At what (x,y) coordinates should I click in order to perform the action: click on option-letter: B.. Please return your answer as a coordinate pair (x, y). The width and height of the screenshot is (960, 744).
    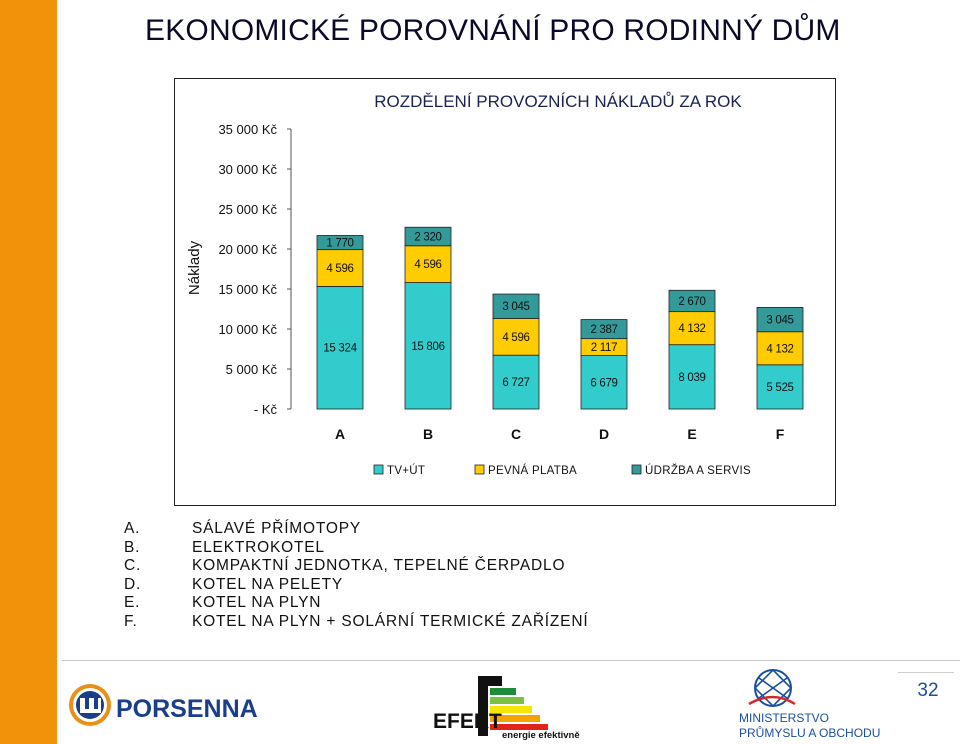
    Looking at the image, I should click on (132, 547).